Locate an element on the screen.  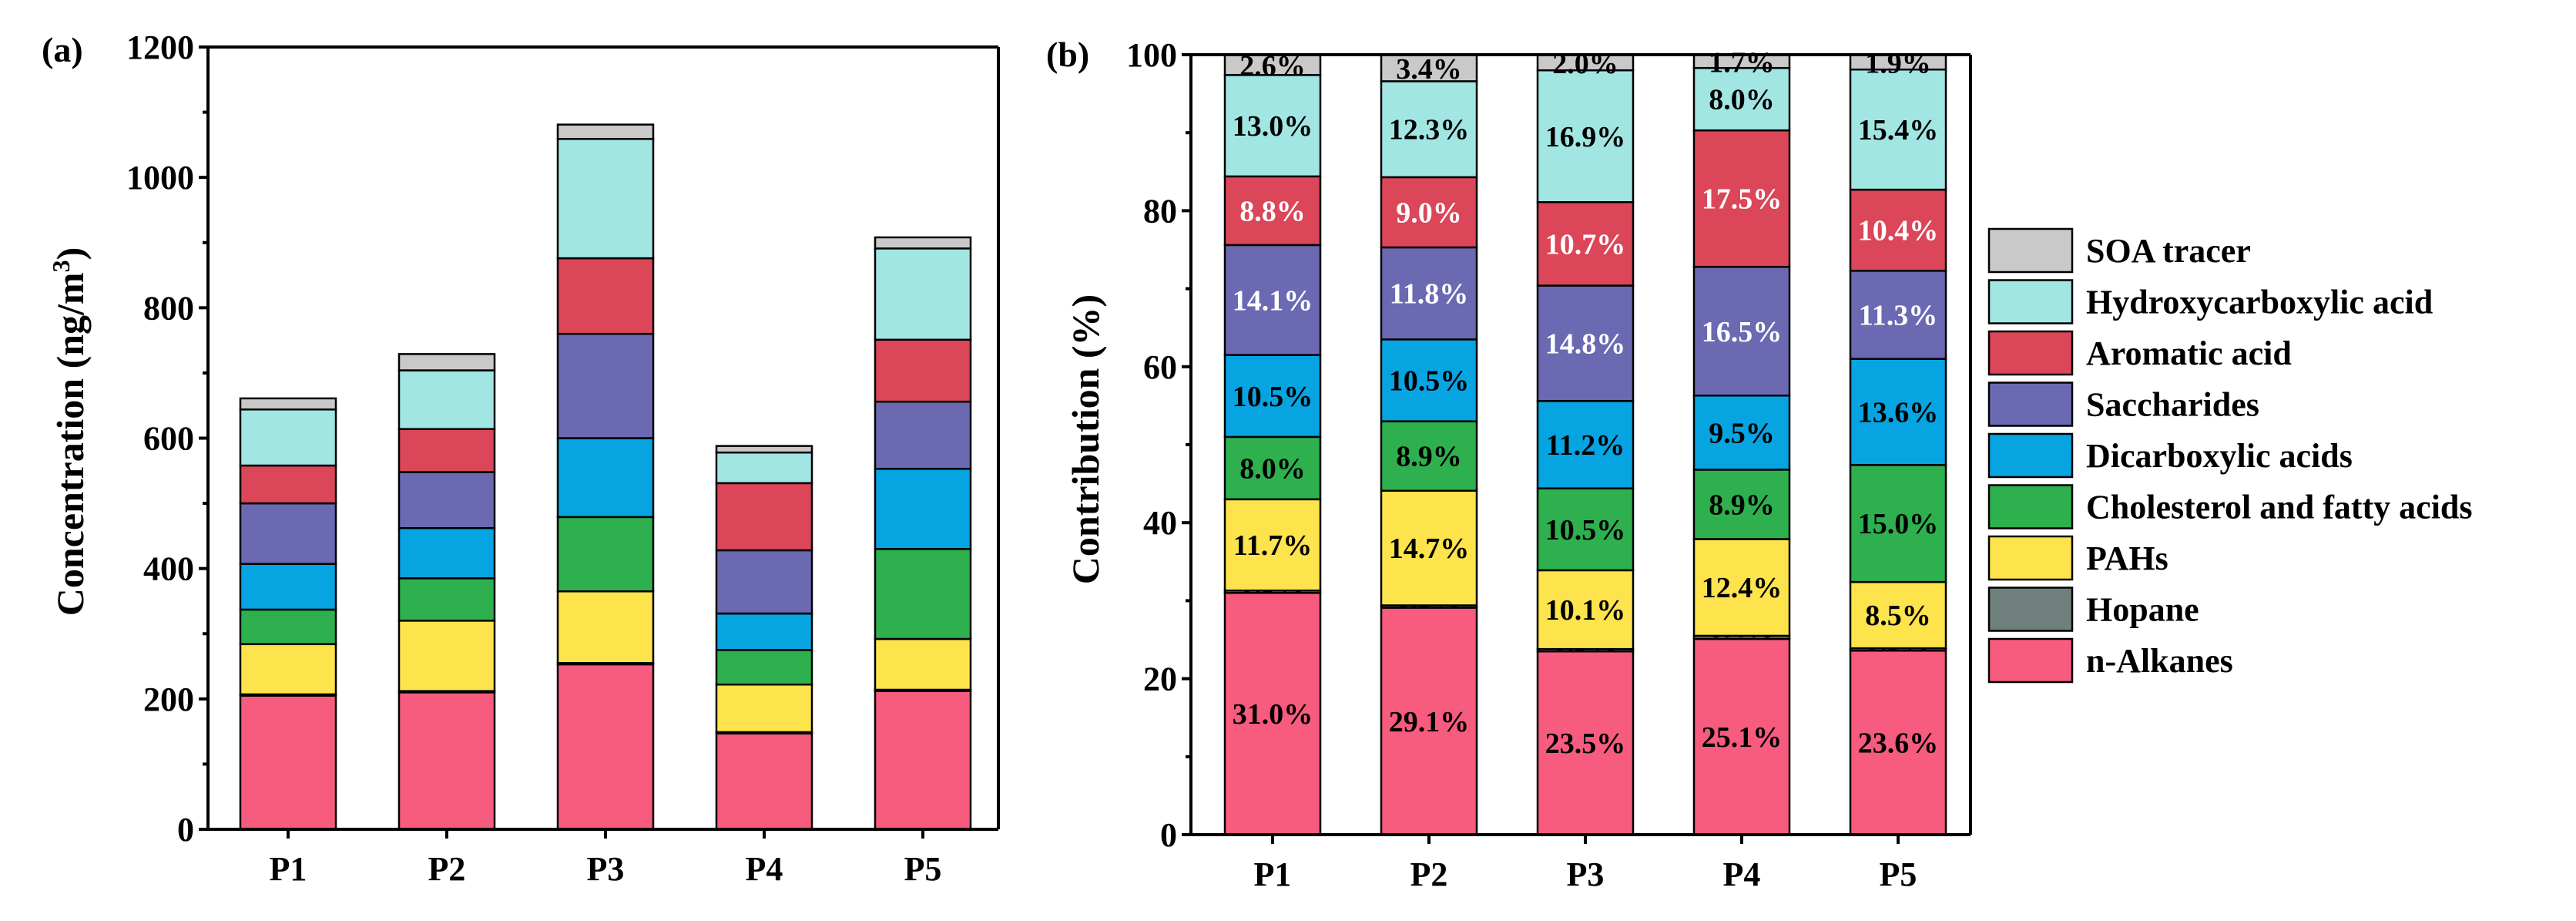
bar-p5-soa-tracer is located at coordinates (923, 243).